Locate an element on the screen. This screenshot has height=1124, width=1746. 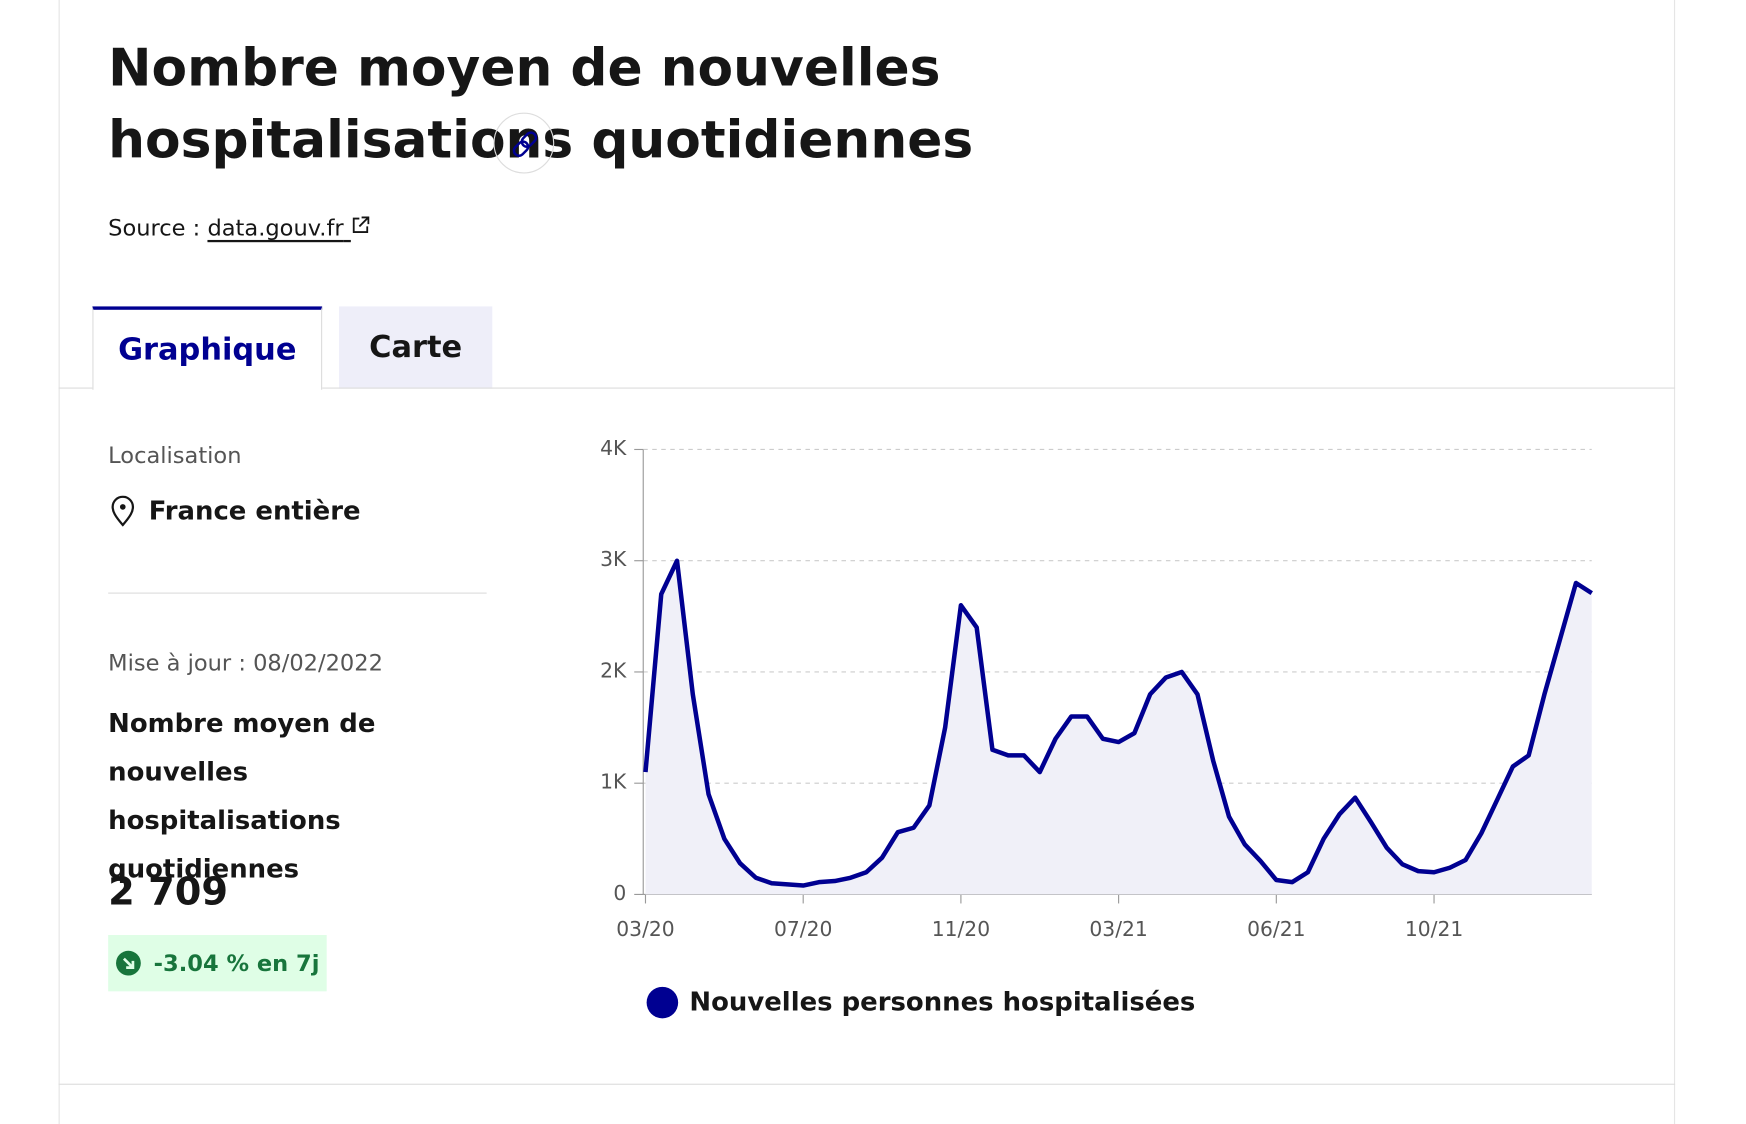
x-tick-label: 07/20 is located at coordinates (803, 929).